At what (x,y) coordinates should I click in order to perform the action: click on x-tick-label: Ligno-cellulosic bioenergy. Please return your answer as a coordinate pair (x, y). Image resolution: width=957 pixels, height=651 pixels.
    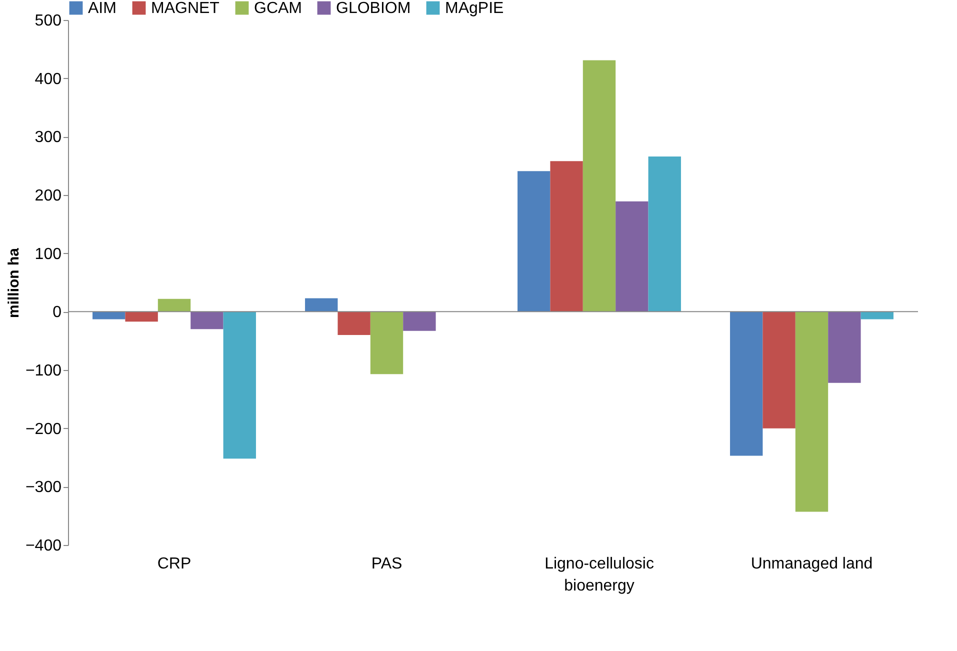
    Looking at the image, I should click on (599, 575).